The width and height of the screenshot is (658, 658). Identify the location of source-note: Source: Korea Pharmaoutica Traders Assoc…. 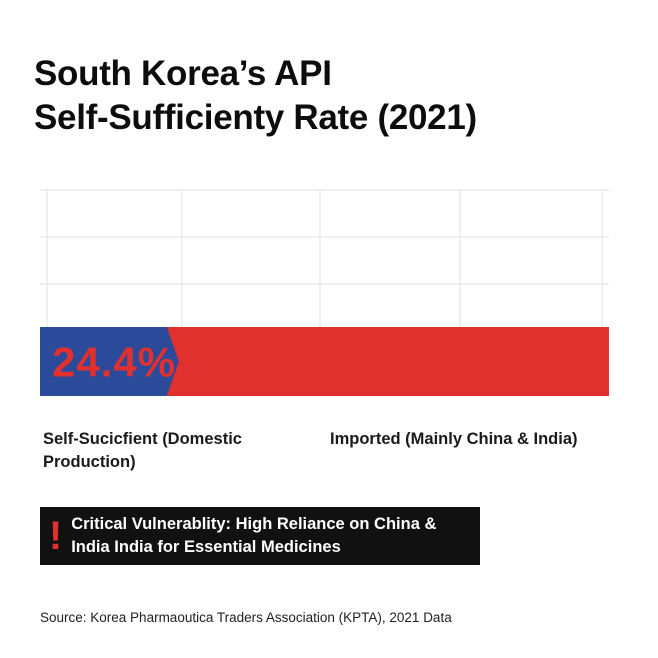
(246, 617).